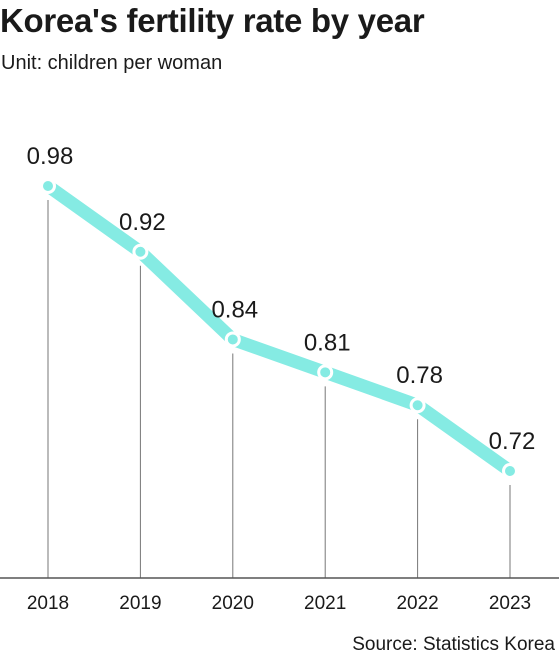 Image resolution: width=559 pixels, height=664 pixels. I want to click on x-tick-label: 2023, so click(510, 603).